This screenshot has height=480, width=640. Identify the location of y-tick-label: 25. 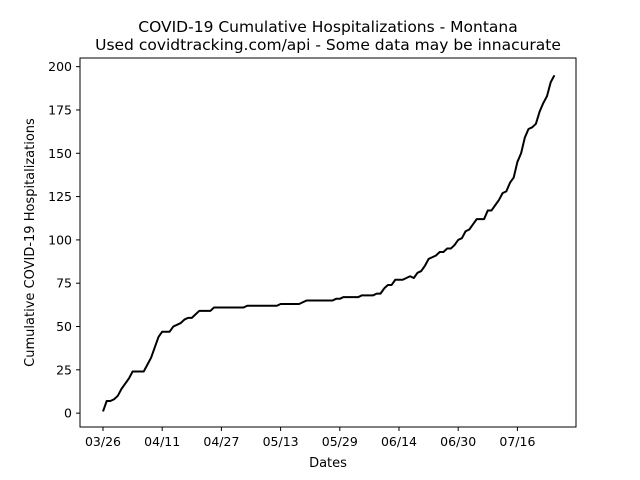
(64, 369).